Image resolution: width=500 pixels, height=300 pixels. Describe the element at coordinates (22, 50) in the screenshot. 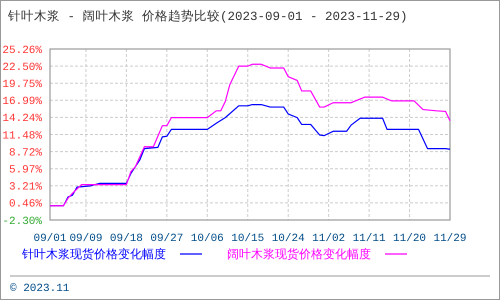

I see `y-tick-label: 25.26%` at that location.